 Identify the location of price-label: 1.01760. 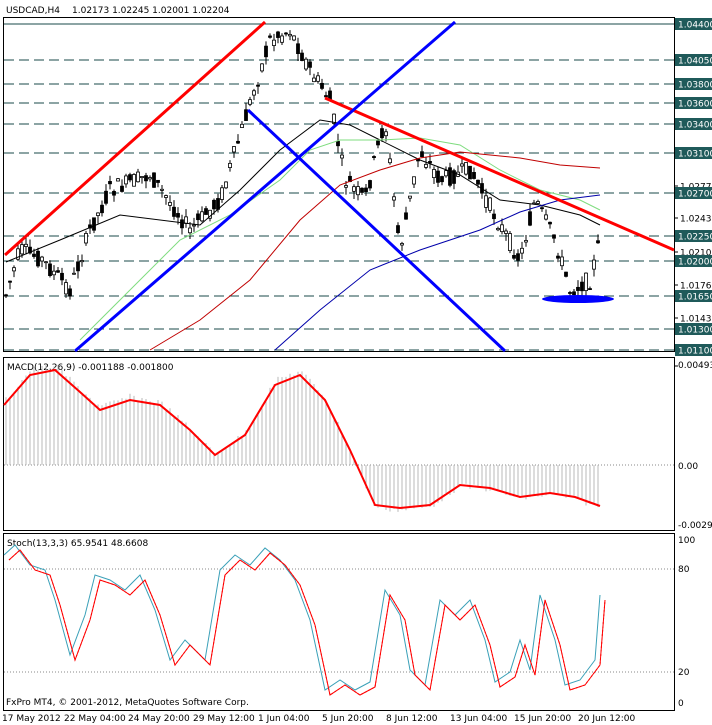
(696, 287).